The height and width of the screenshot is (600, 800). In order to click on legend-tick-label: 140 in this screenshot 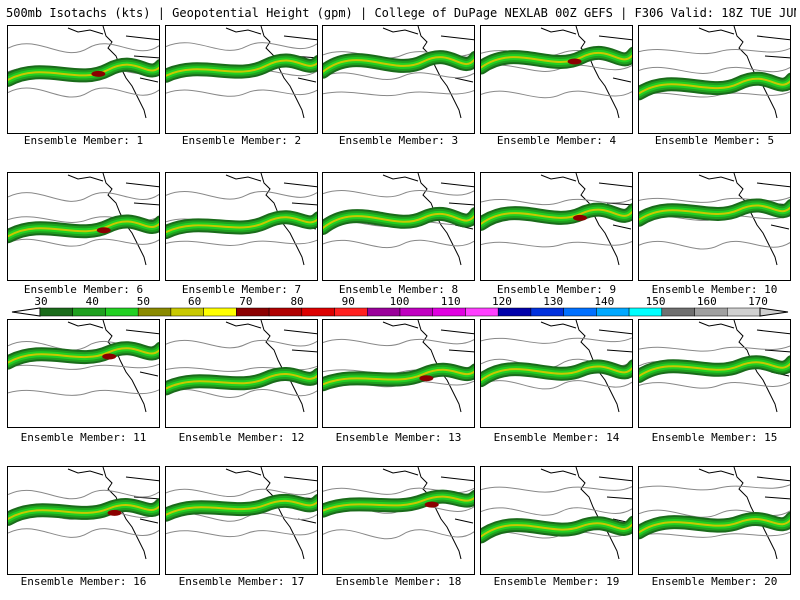, I will do `click(604, 301)`.